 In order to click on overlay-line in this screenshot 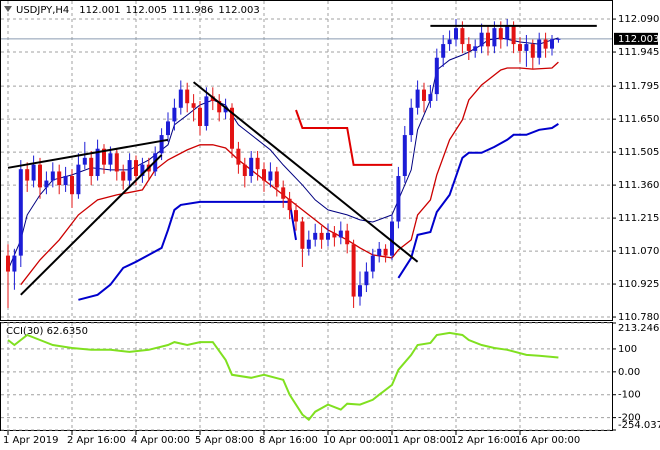, I will do `click(343, 137)`.